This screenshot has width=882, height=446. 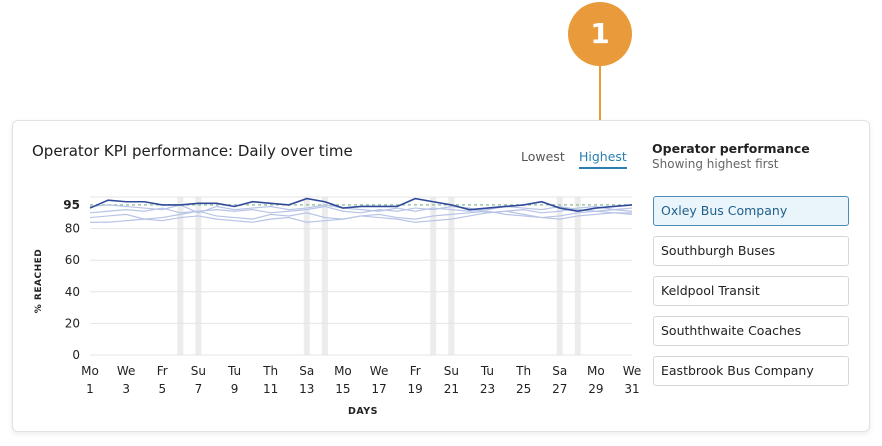 I want to click on x-axis-label: DAYS, so click(x=363, y=411).